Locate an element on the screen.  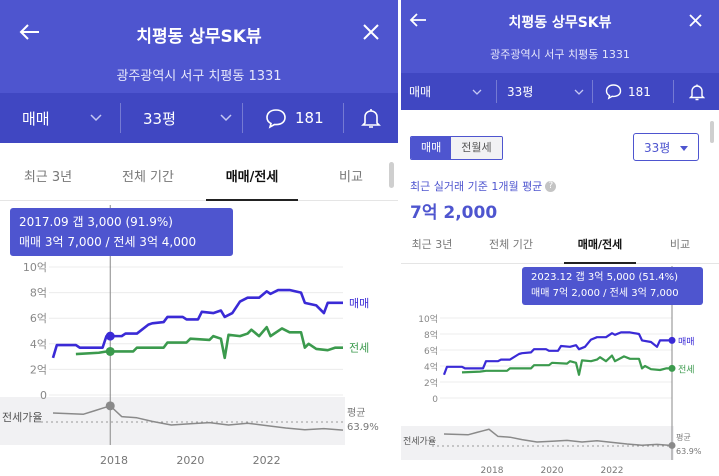
bell-icon is located at coordinates (696, 92).